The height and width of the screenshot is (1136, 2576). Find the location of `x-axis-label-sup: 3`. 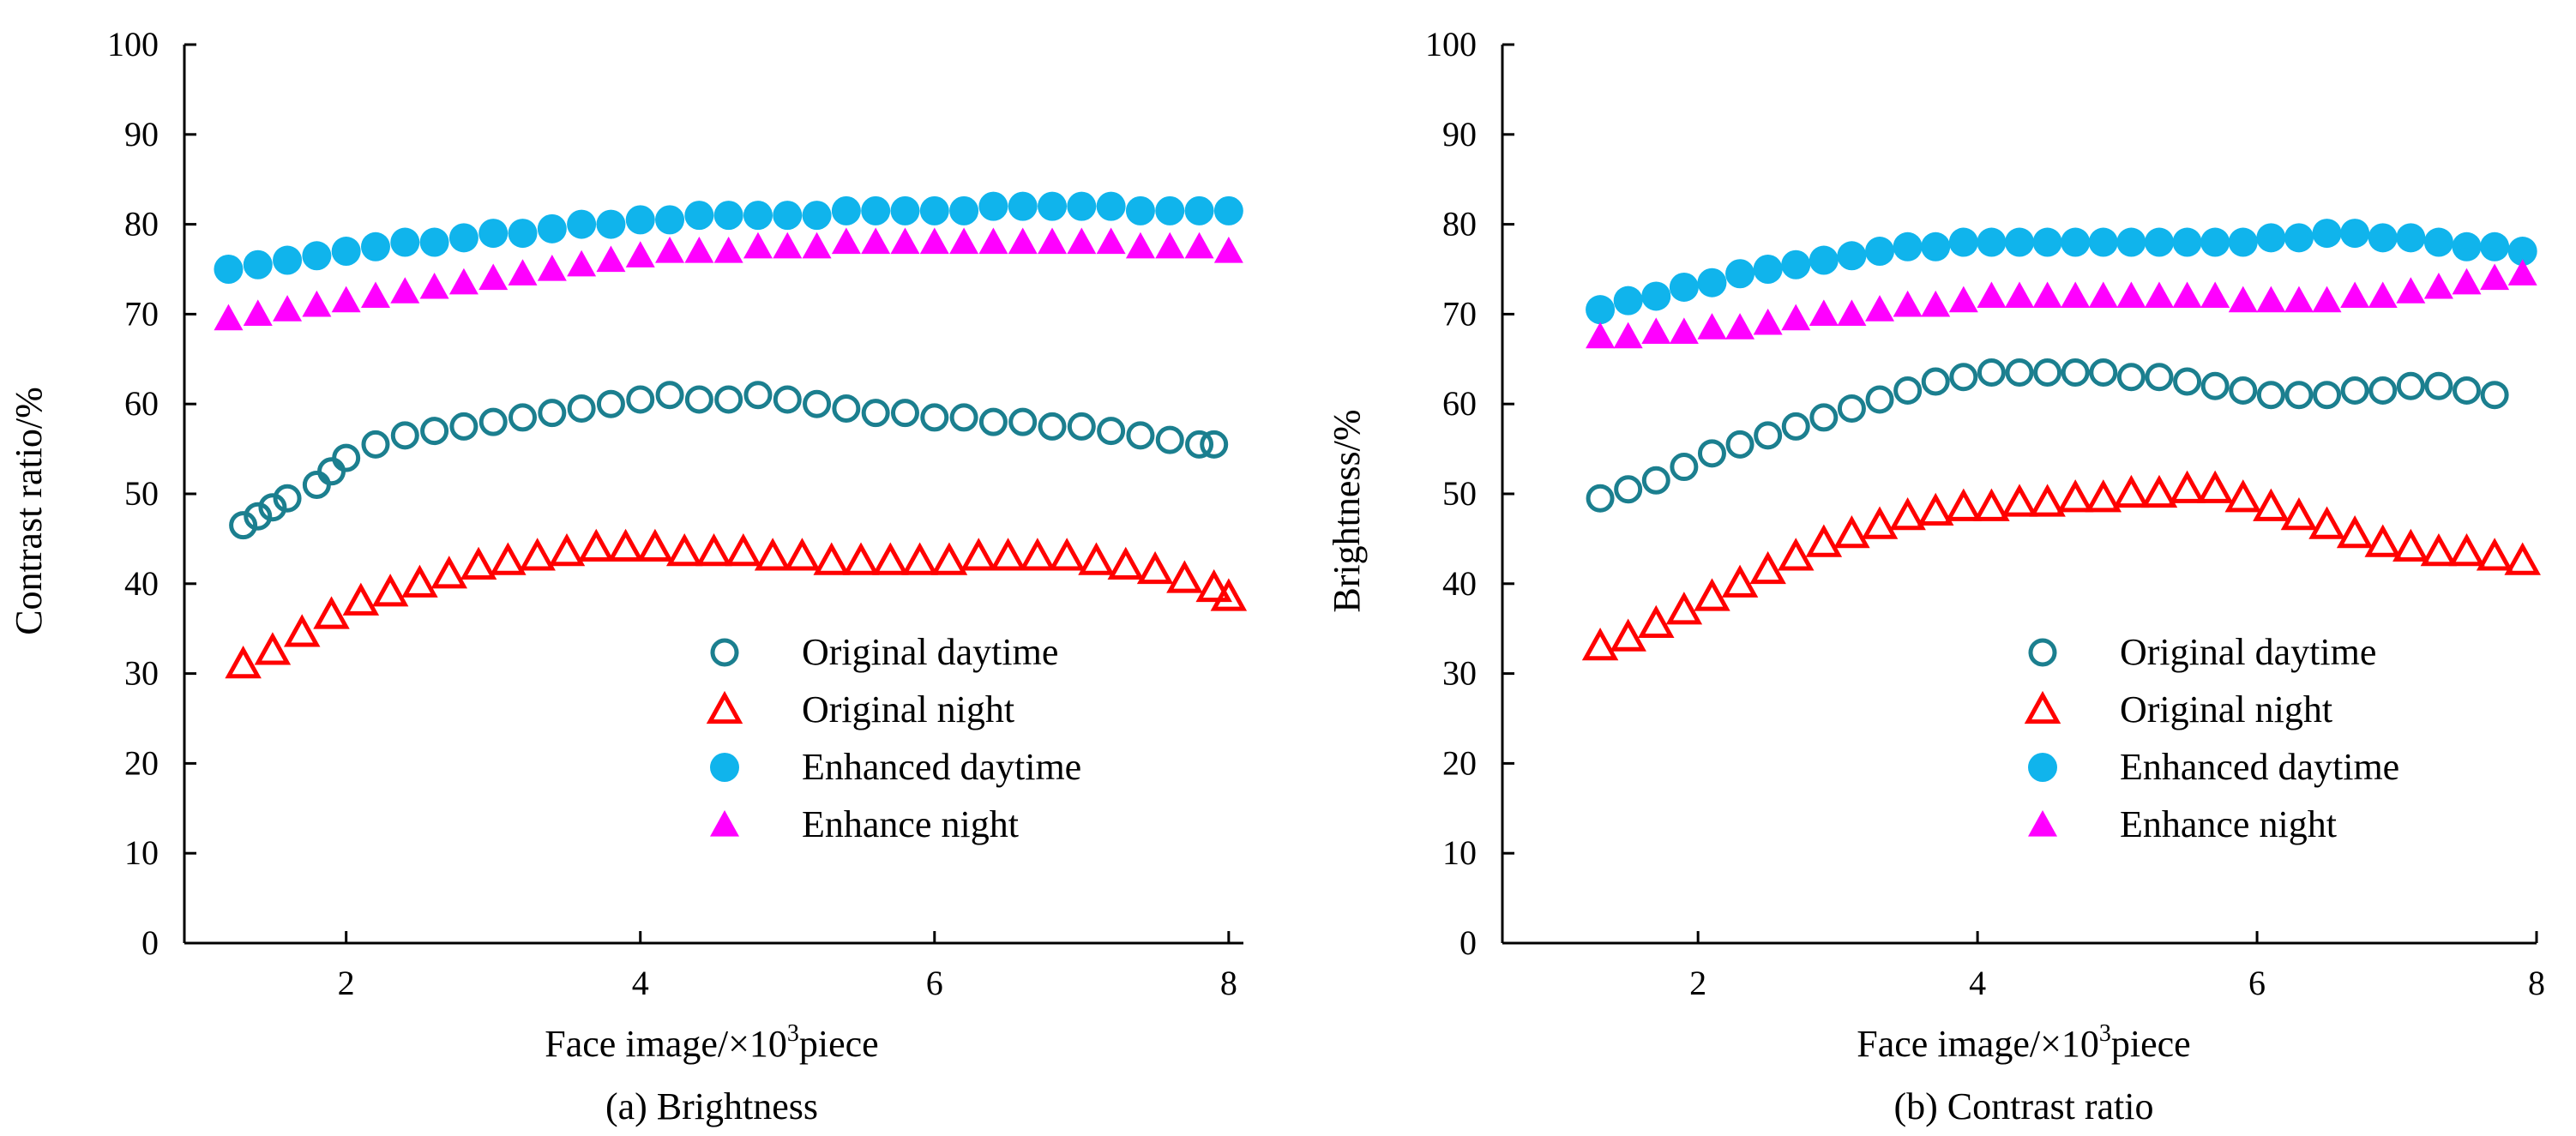

x-axis-label-sup: 3 is located at coordinates (2105, 1033).